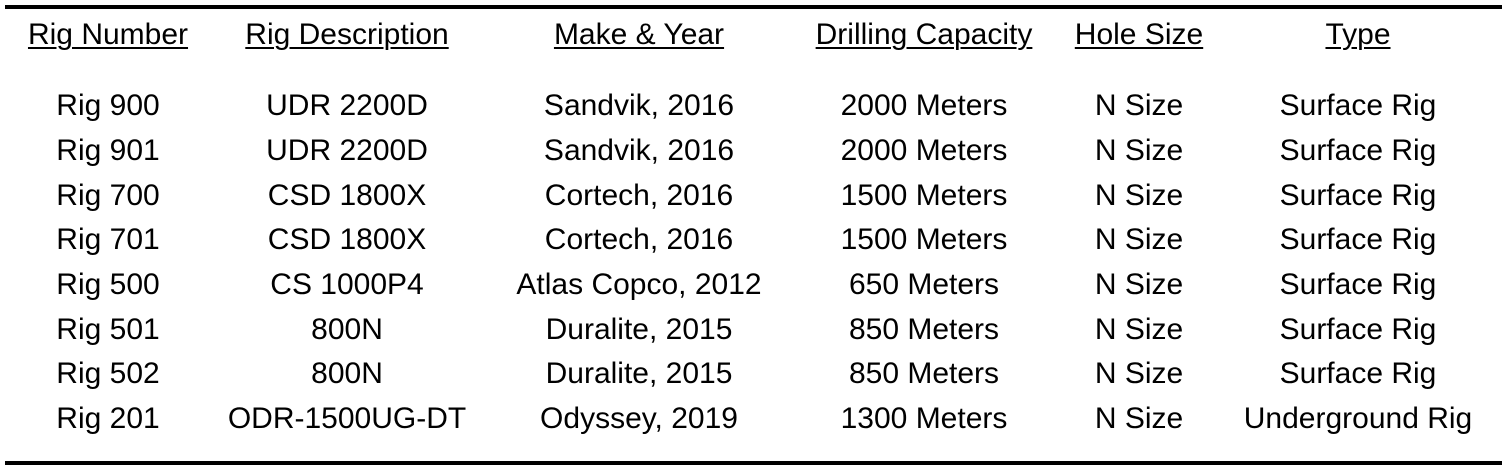  Describe the element at coordinates (108, 150) in the screenshot. I see `cell-rig-number: Rig 901` at that location.